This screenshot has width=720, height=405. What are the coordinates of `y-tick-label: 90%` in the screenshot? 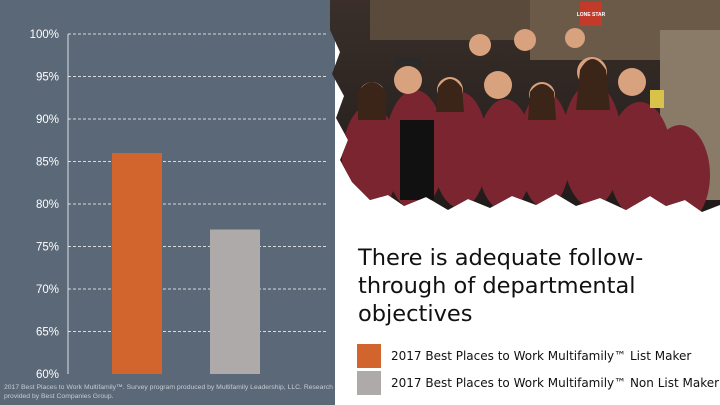 It's located at (47, 120).